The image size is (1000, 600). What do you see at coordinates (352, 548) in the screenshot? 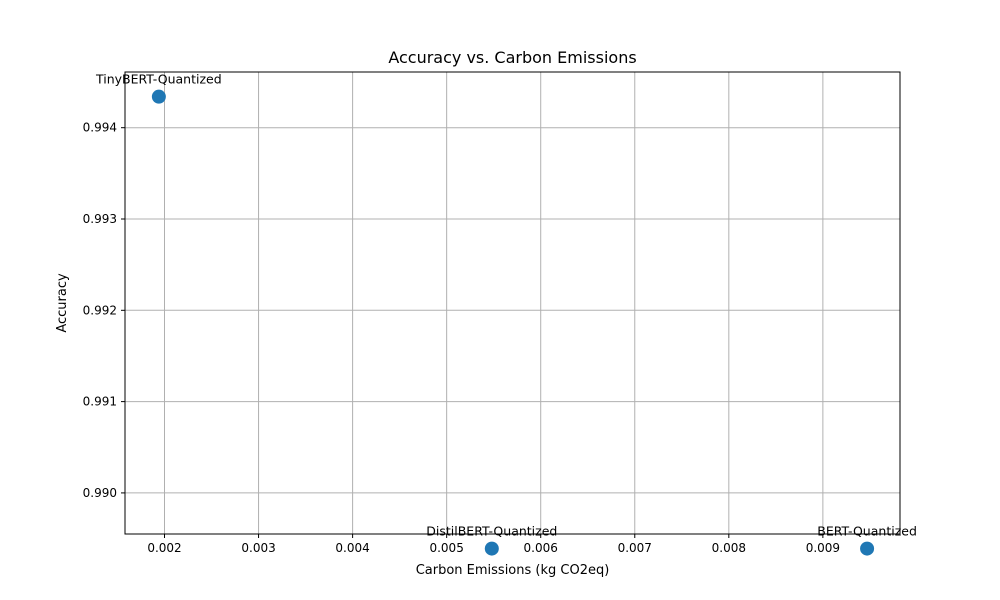
I see `x-tick-label: 0.004` at bounding box center [352, 548].